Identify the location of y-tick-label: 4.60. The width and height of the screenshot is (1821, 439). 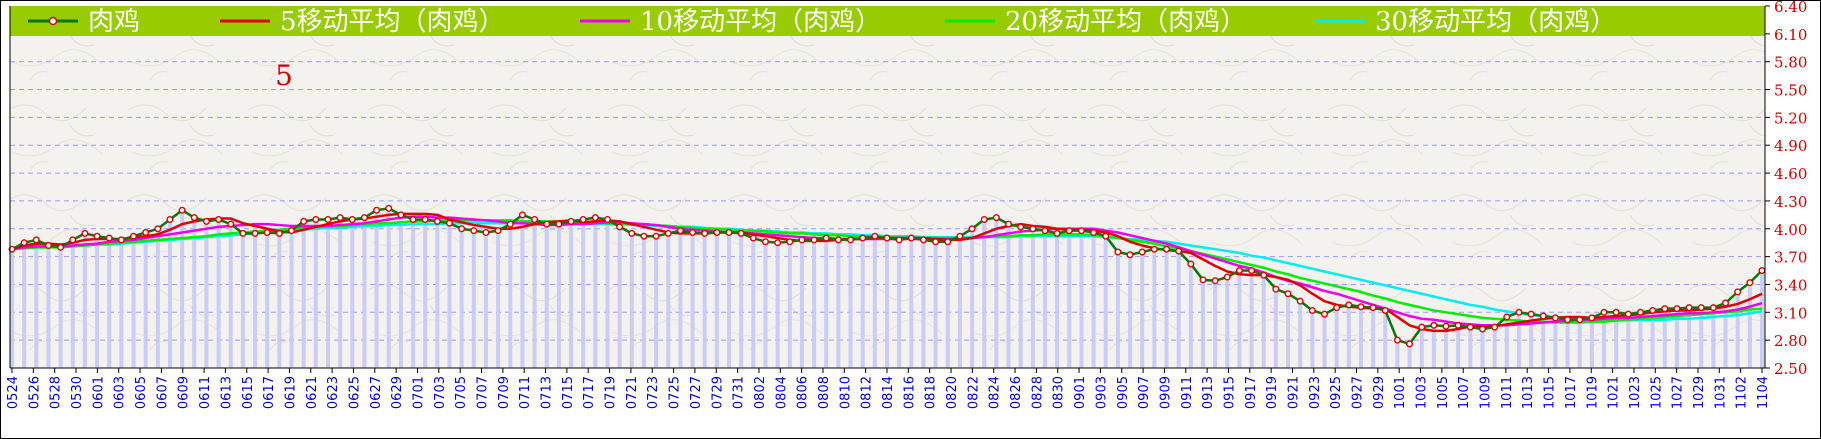
(1790, 174).